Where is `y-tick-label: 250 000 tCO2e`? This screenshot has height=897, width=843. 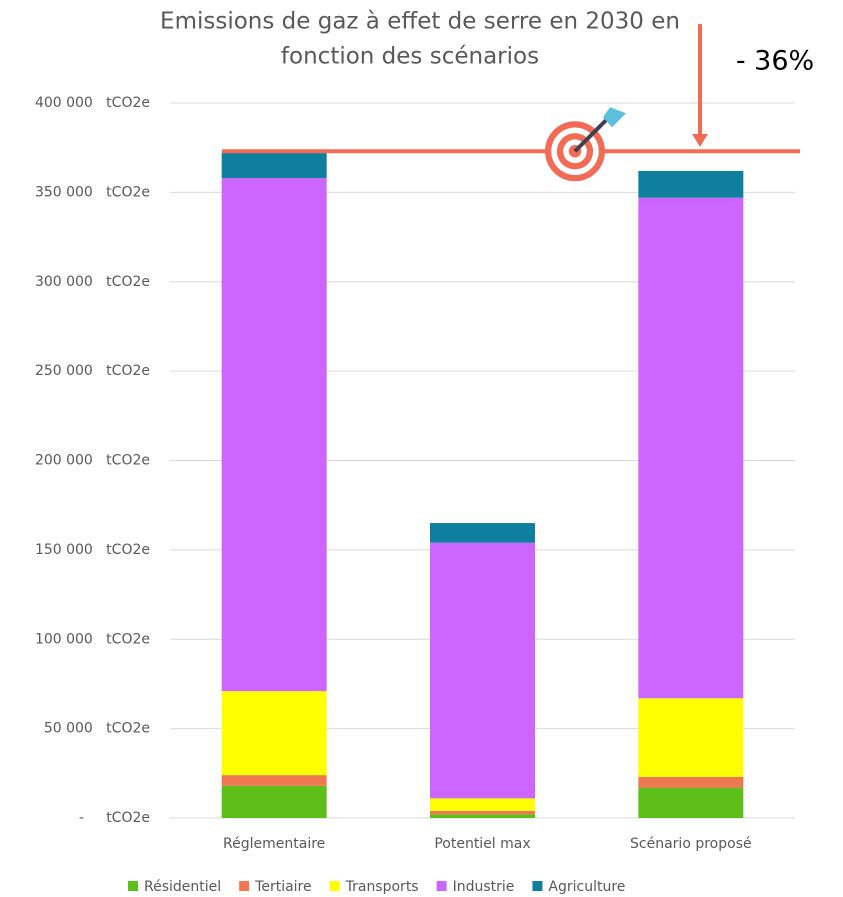
y-tick-label: 250 000 tCO2e is located at coordinates (92, 371).